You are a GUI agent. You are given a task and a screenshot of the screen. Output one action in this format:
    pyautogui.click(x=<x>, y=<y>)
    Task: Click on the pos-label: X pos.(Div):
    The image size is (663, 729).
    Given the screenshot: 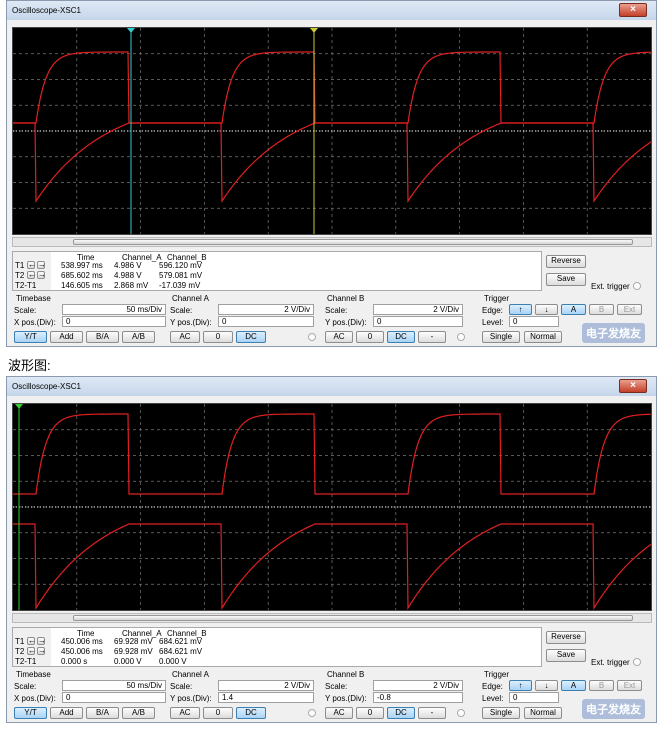 What is the action you would take?
    pyautogui.click(x=35, y=322)
    